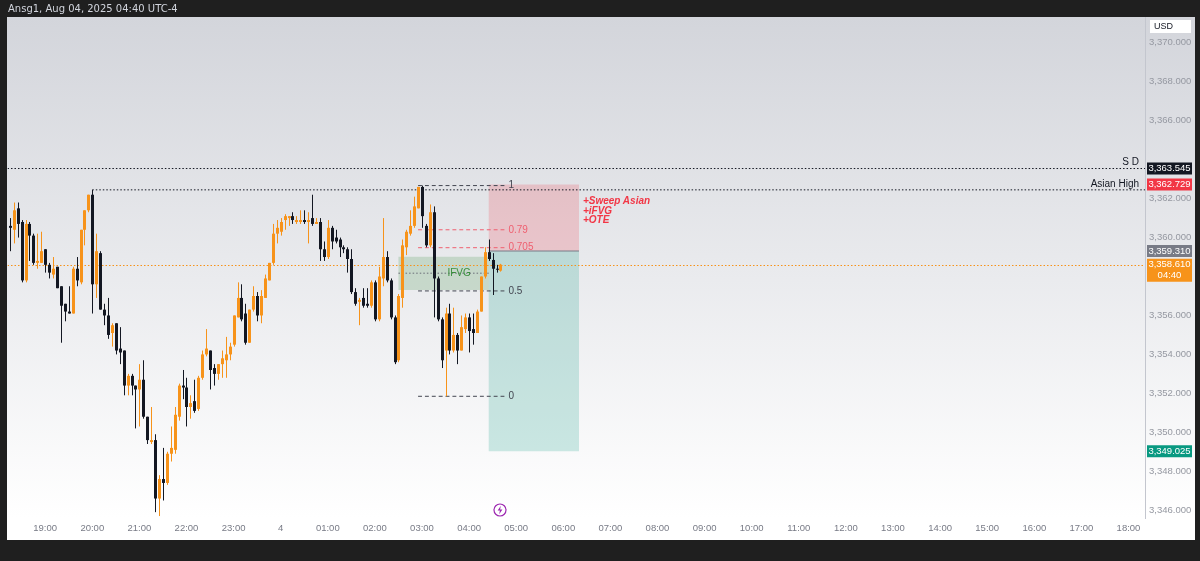 This screenshot has width=1200, height=561. I want to click on x-tick-label: 03:00, so click(422, 528).